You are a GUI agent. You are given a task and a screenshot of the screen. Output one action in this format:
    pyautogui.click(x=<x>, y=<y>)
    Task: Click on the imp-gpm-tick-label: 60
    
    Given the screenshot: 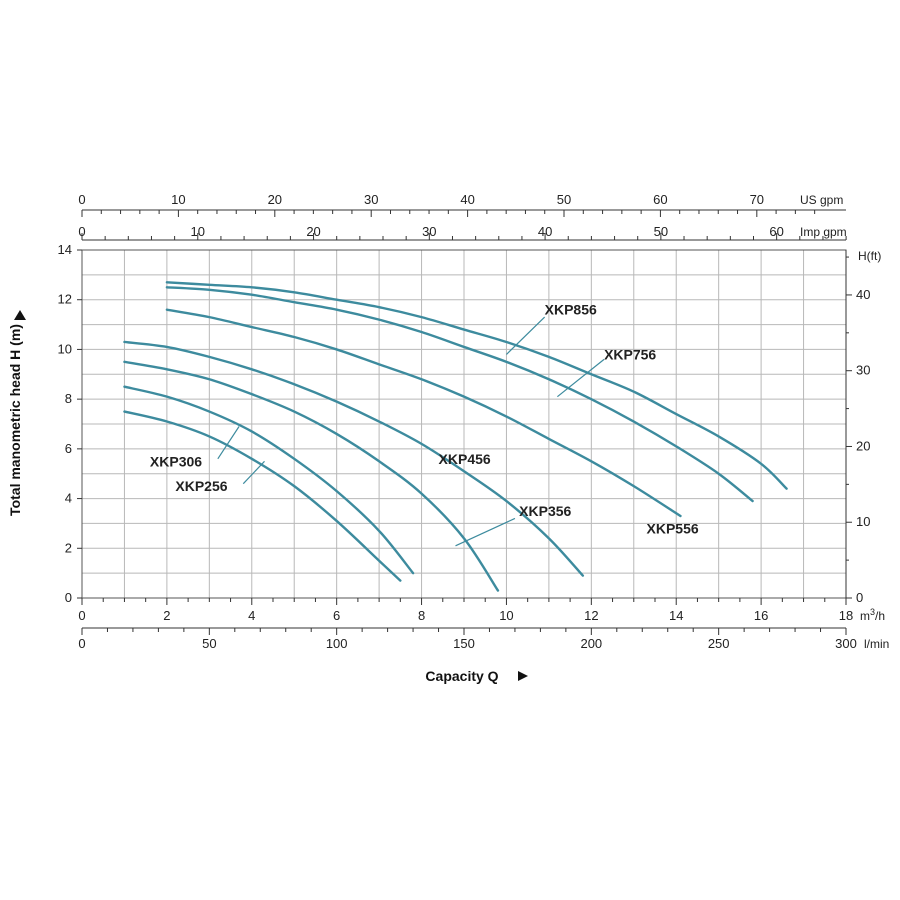 What is the action you would take?
    pyautogui.click(x=776, y=231)
    